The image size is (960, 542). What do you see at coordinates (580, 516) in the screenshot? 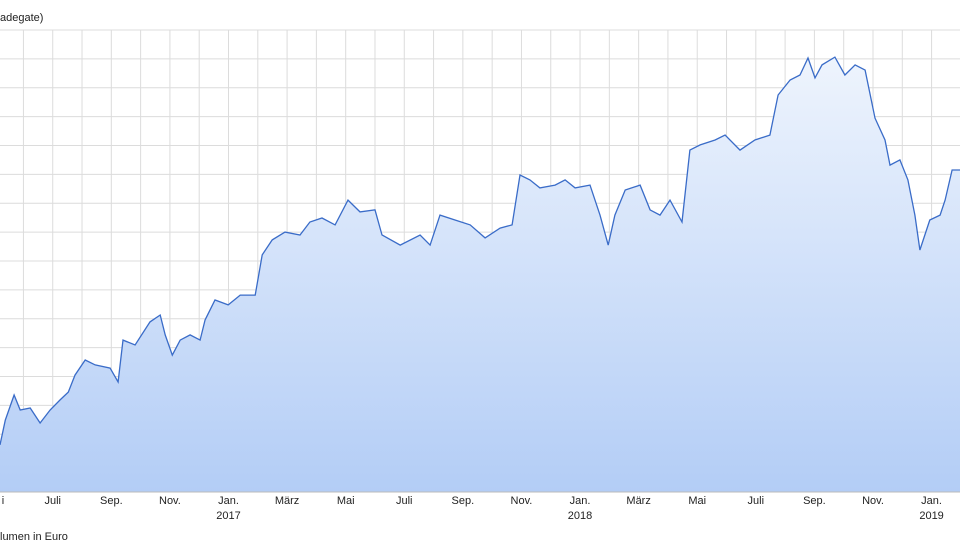
I see `x-year-label: 2018` at bounding box center [580, 516].